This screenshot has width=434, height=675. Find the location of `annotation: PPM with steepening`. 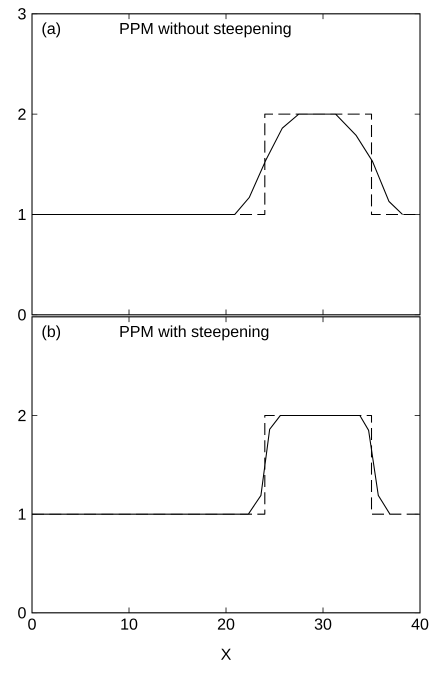

annotation: PPM with steepening is located at coordinates (194, 332).